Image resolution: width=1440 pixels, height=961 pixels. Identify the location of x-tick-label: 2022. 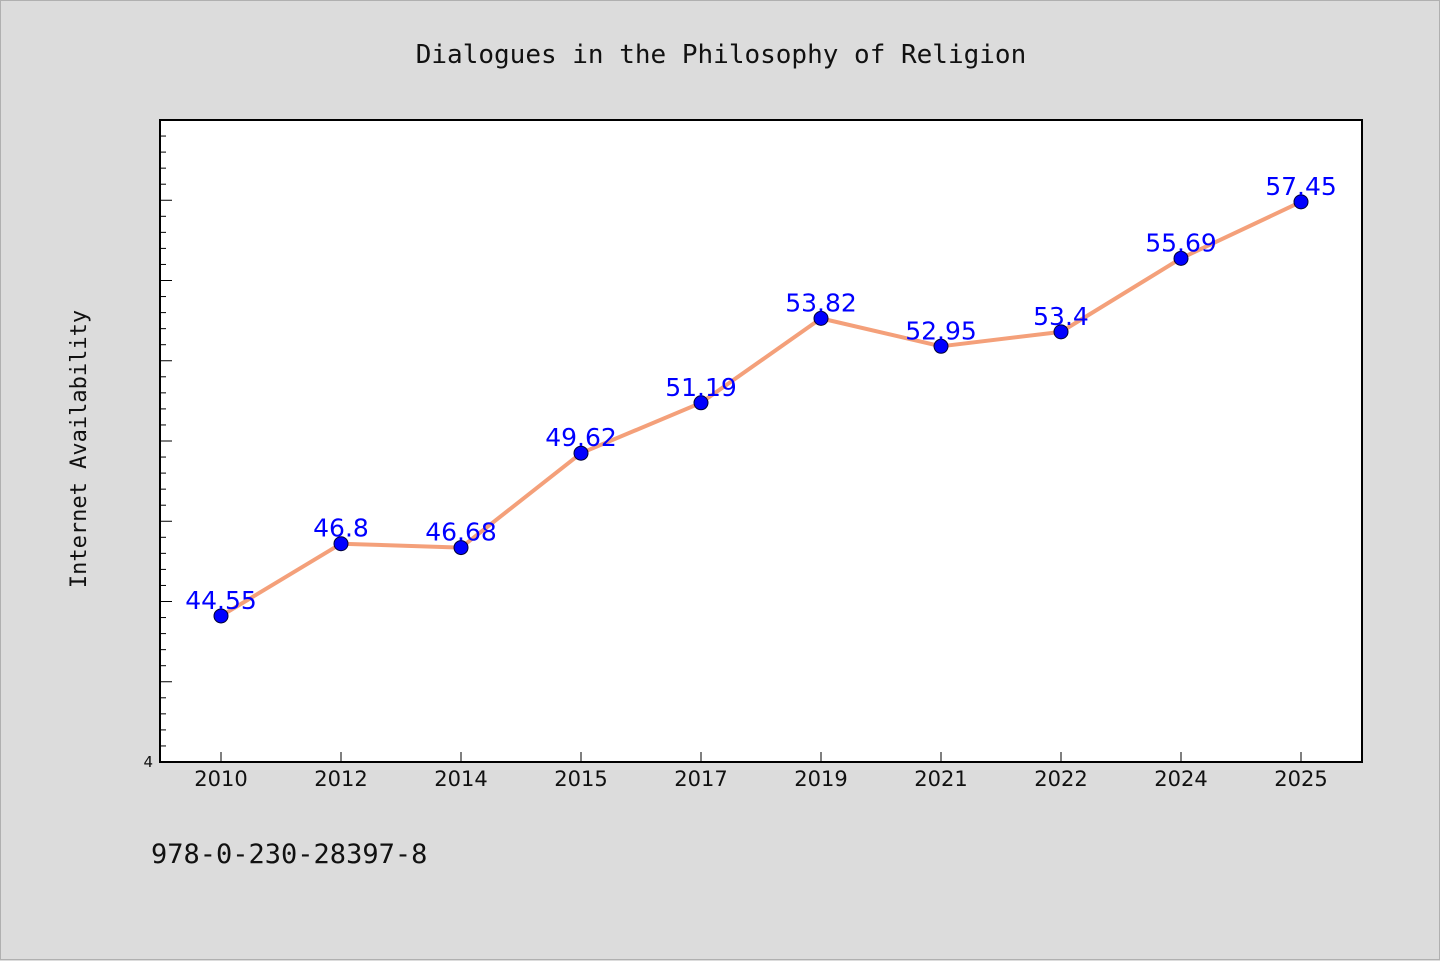
(1060, 779).